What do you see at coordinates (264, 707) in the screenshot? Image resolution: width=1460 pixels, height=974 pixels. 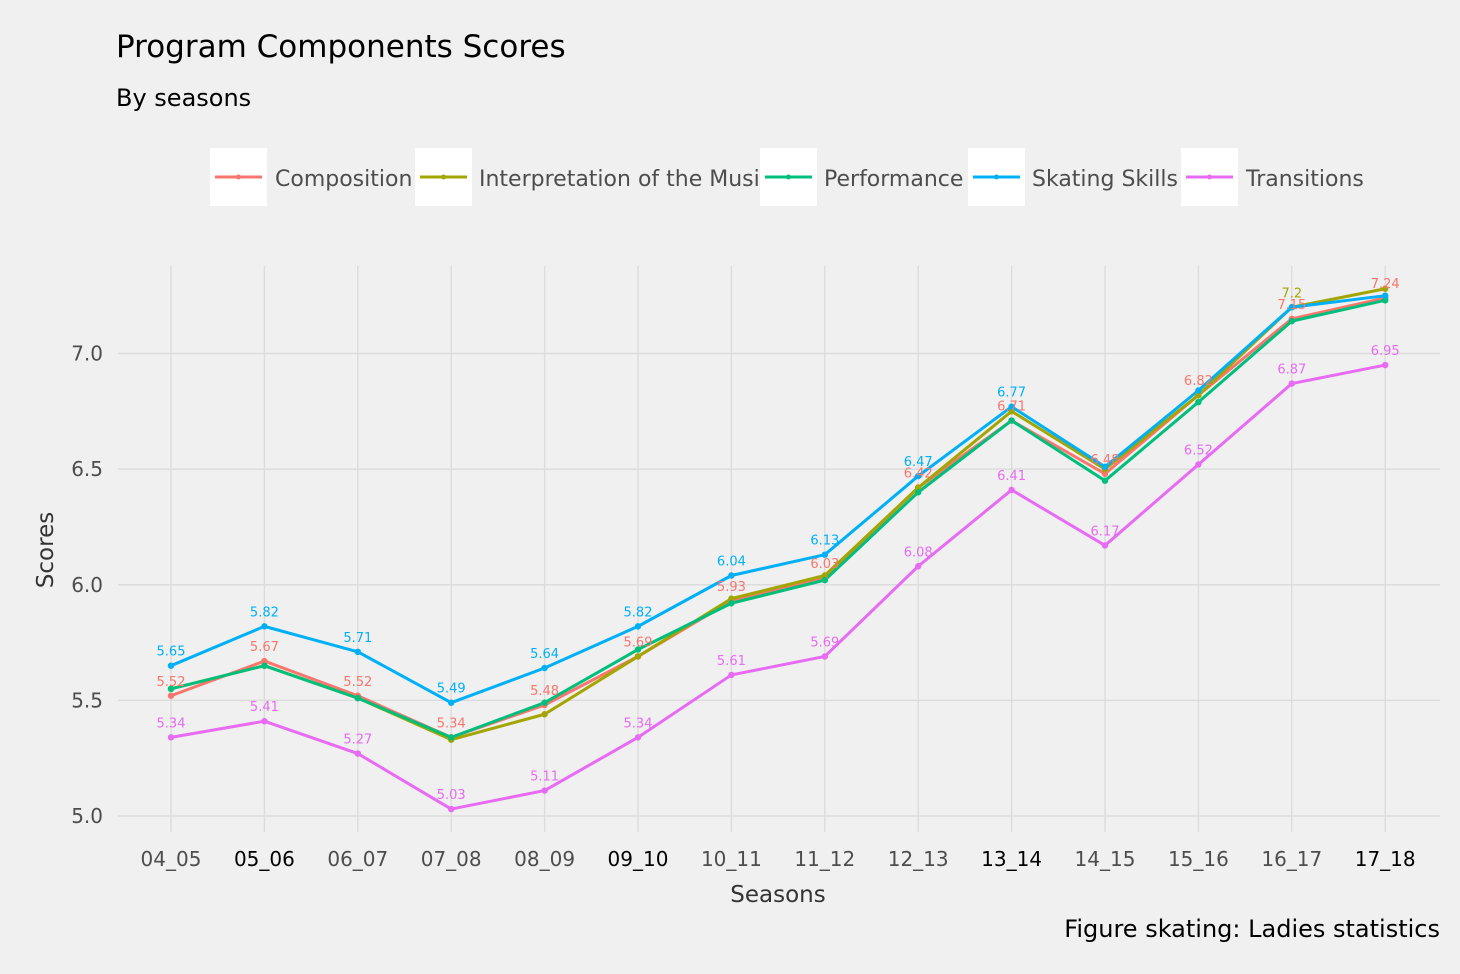 I see `data-label: 5.41` at bounding box center [264, 707].